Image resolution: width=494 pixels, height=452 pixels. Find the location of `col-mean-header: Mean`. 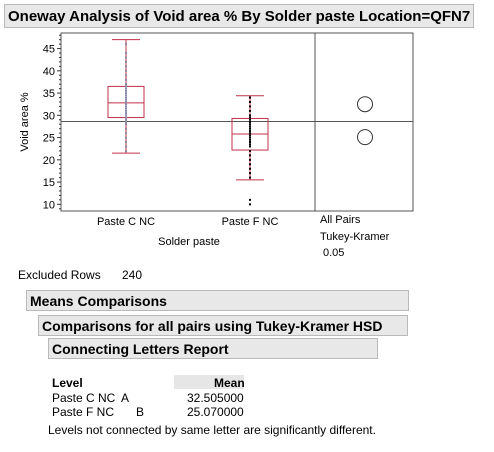

col-mean-header: Mean is located at coordinates (229, 383).